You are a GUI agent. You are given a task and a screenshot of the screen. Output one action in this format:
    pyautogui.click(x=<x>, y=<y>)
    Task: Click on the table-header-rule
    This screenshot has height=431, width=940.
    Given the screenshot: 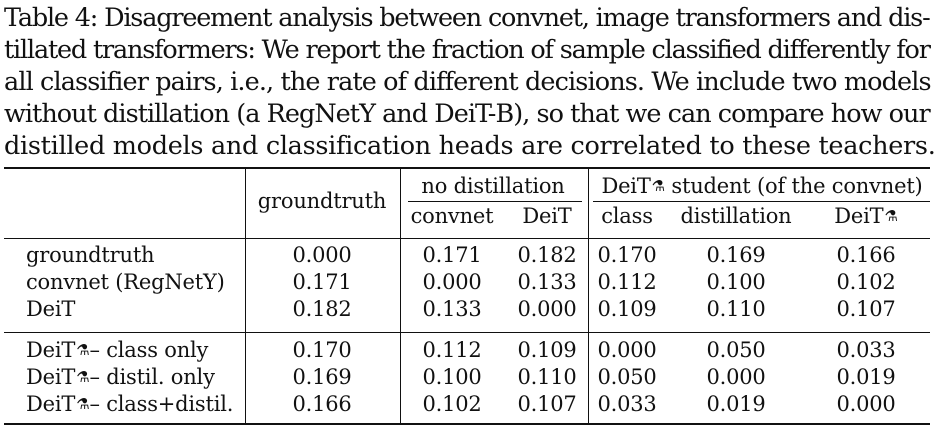 What is the action you would take?
    pyautogui.click(x=467, y=238)
    